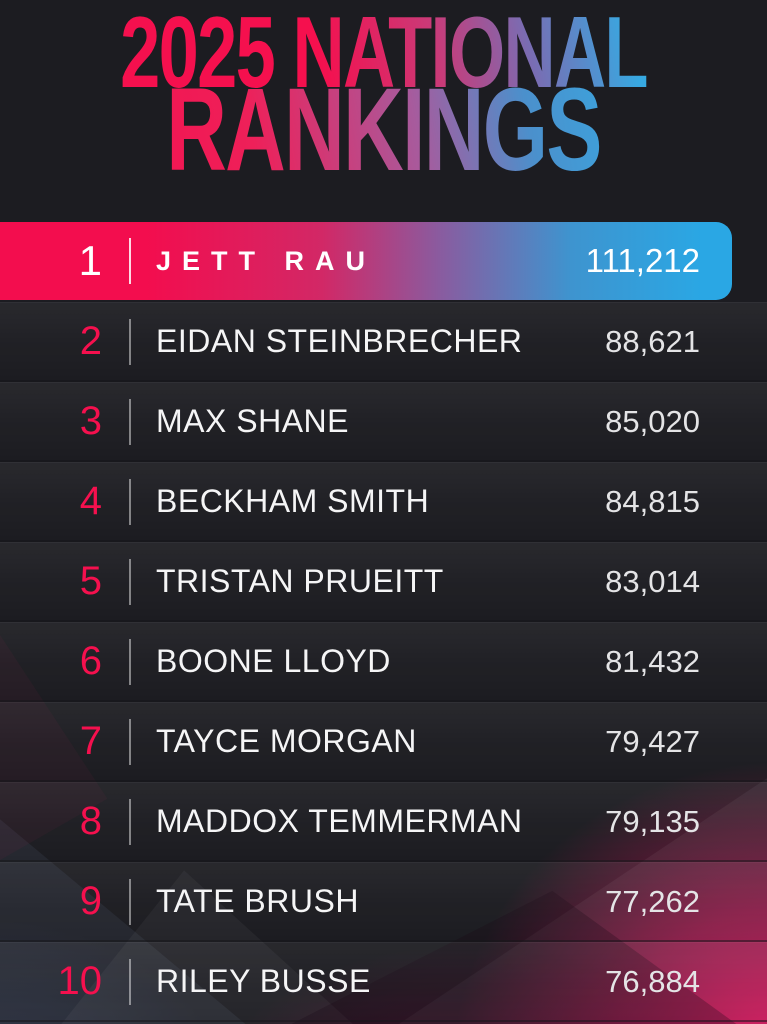  What do you see at coordinates (339, 341) in the screenshot?
I see `player-name: EIDAN STEINBRECHER` at bounding box center [339, 341].